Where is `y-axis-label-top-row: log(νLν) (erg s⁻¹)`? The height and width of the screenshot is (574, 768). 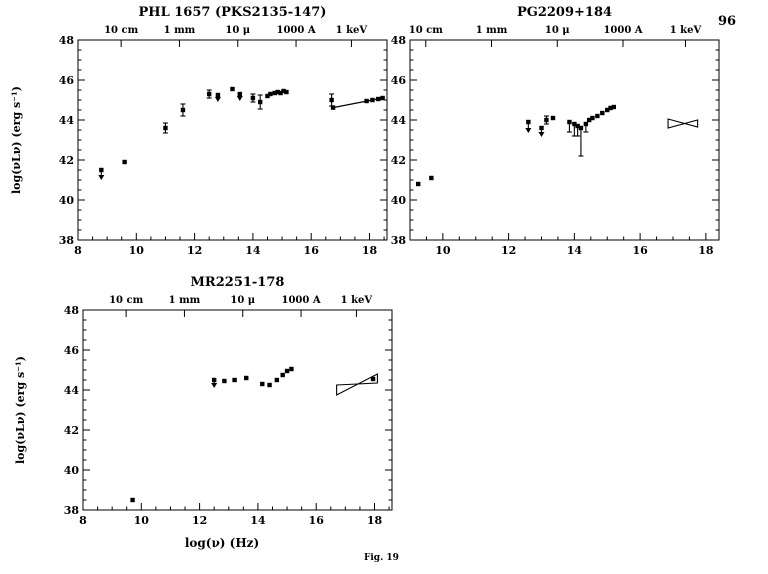 y-axis-label-top-row: log(νLν) (erg s⁻¹) is located at coordinates (16, 140).